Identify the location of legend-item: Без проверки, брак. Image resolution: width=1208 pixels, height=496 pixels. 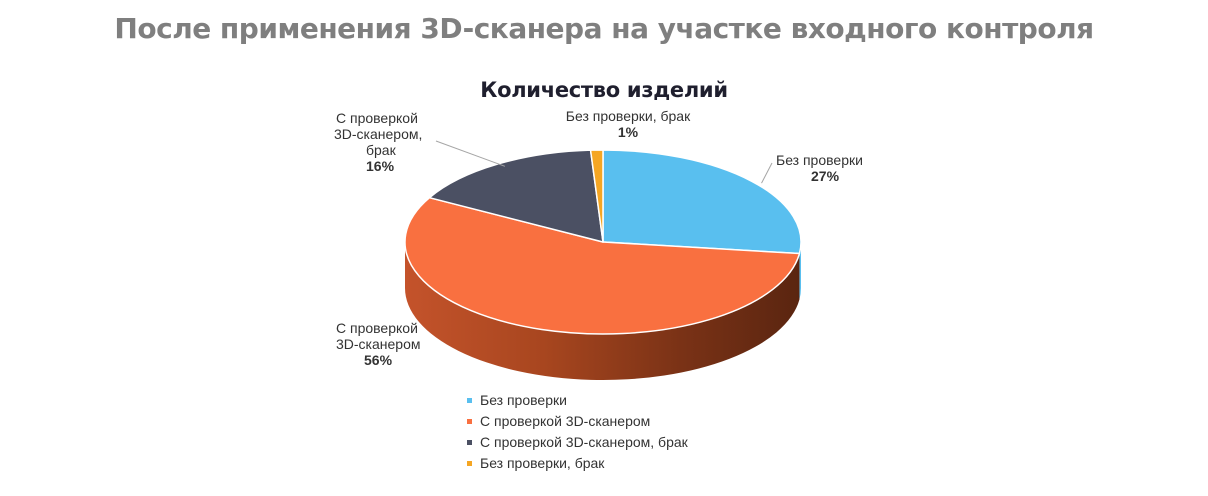
(577, 463).